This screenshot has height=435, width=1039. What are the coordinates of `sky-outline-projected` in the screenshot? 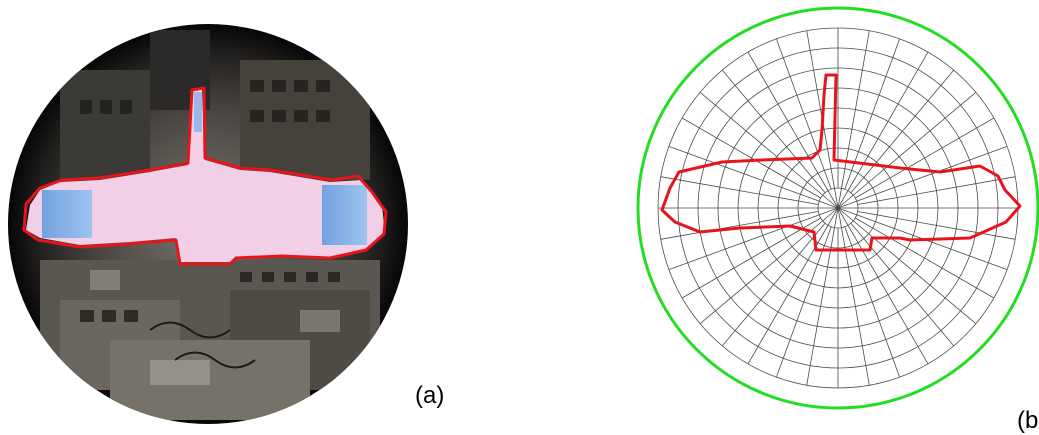 It's located at (841, 162).